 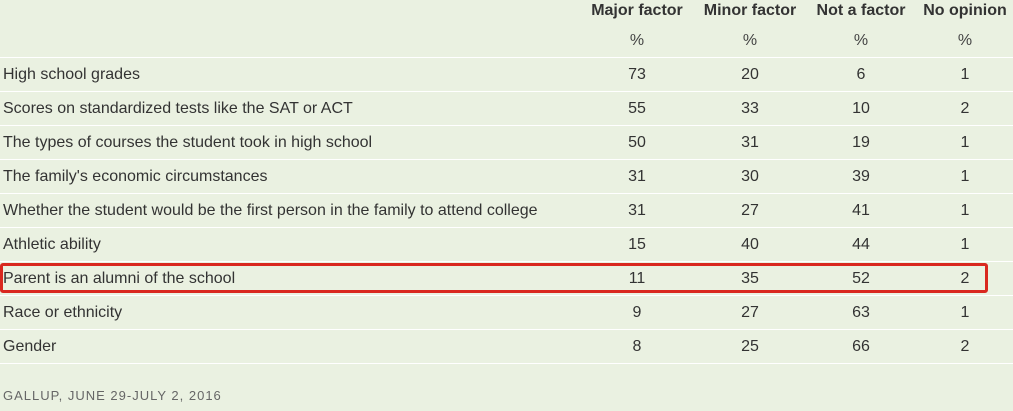 What do you see at coordinates (750, 346) in the screenshot?
I see `cell-value: 25` at bounding box center [750, 346].